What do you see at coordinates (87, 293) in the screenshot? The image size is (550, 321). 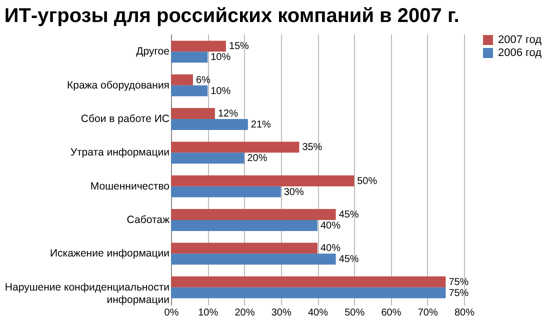 I see `y-tick-label: Нарушение конфиденциальности информации` at bounding box center [87, 293].